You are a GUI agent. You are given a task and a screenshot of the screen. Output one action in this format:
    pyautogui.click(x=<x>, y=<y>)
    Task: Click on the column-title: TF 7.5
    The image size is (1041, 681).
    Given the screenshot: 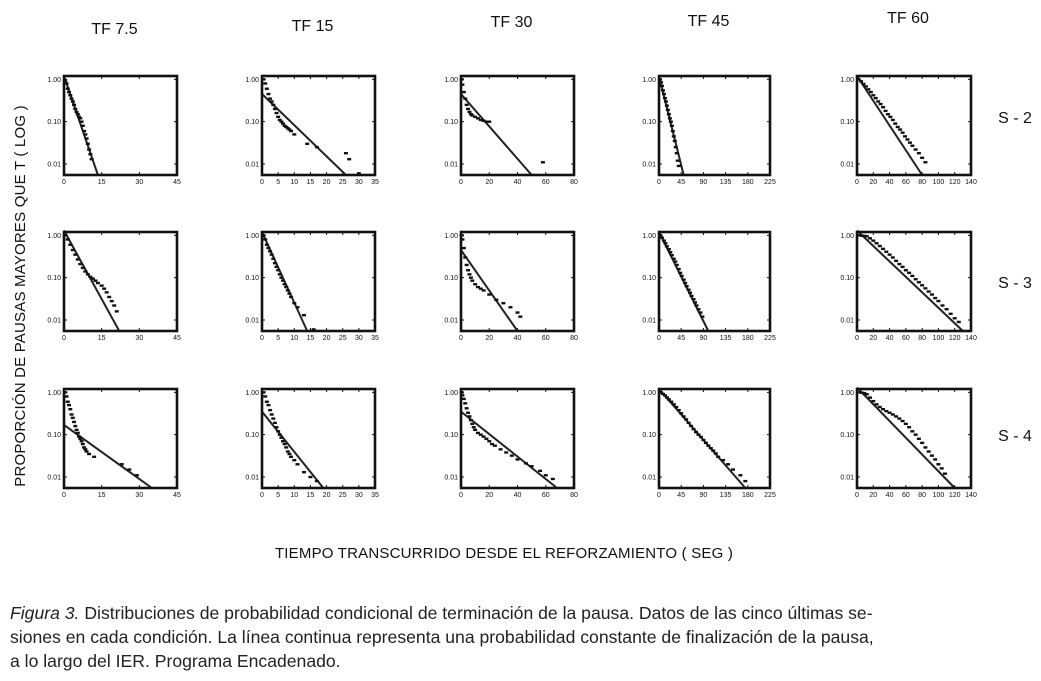 What is the action you would take?
    pyautogui.click(x=114, y=29)
    